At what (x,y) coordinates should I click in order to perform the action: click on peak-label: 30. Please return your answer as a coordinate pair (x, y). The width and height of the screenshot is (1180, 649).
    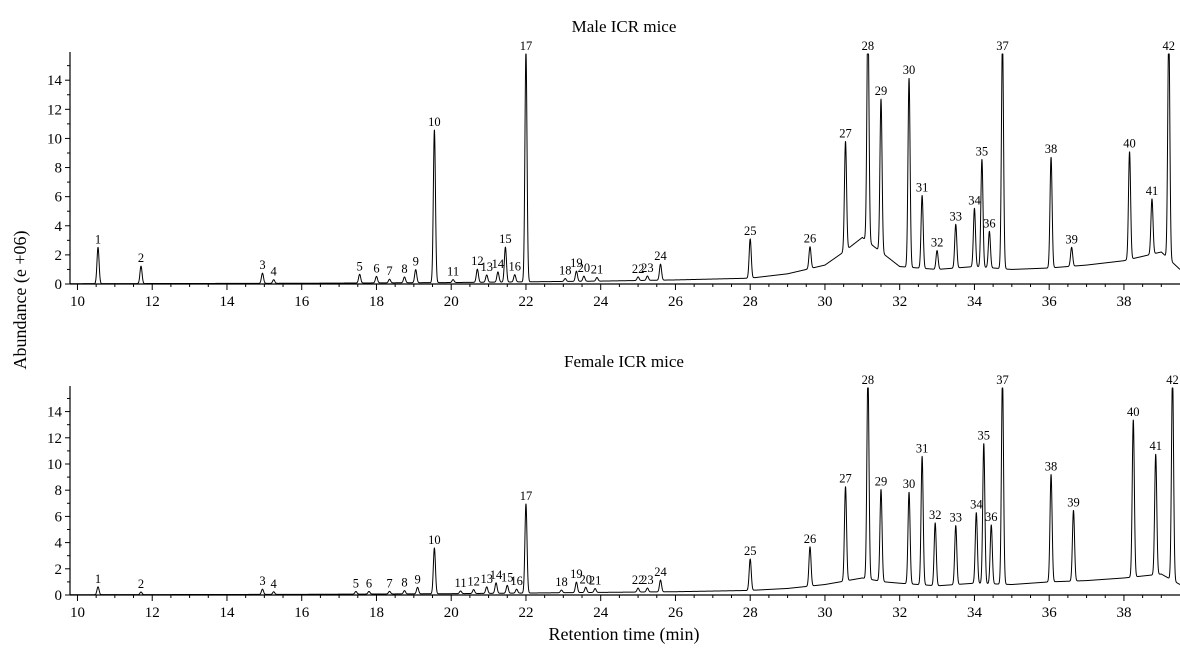
    Looking at the image, I should click on (909, 484).